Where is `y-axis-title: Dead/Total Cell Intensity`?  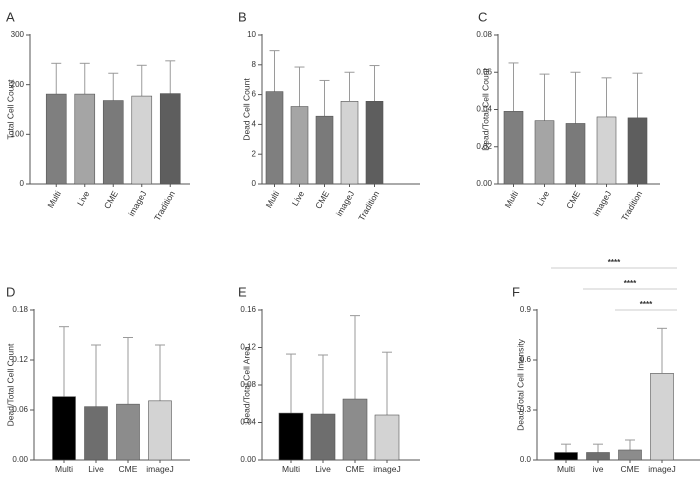 y-axis-title: Dead/Total Cell Intensity is located at coordinates (520, 384).